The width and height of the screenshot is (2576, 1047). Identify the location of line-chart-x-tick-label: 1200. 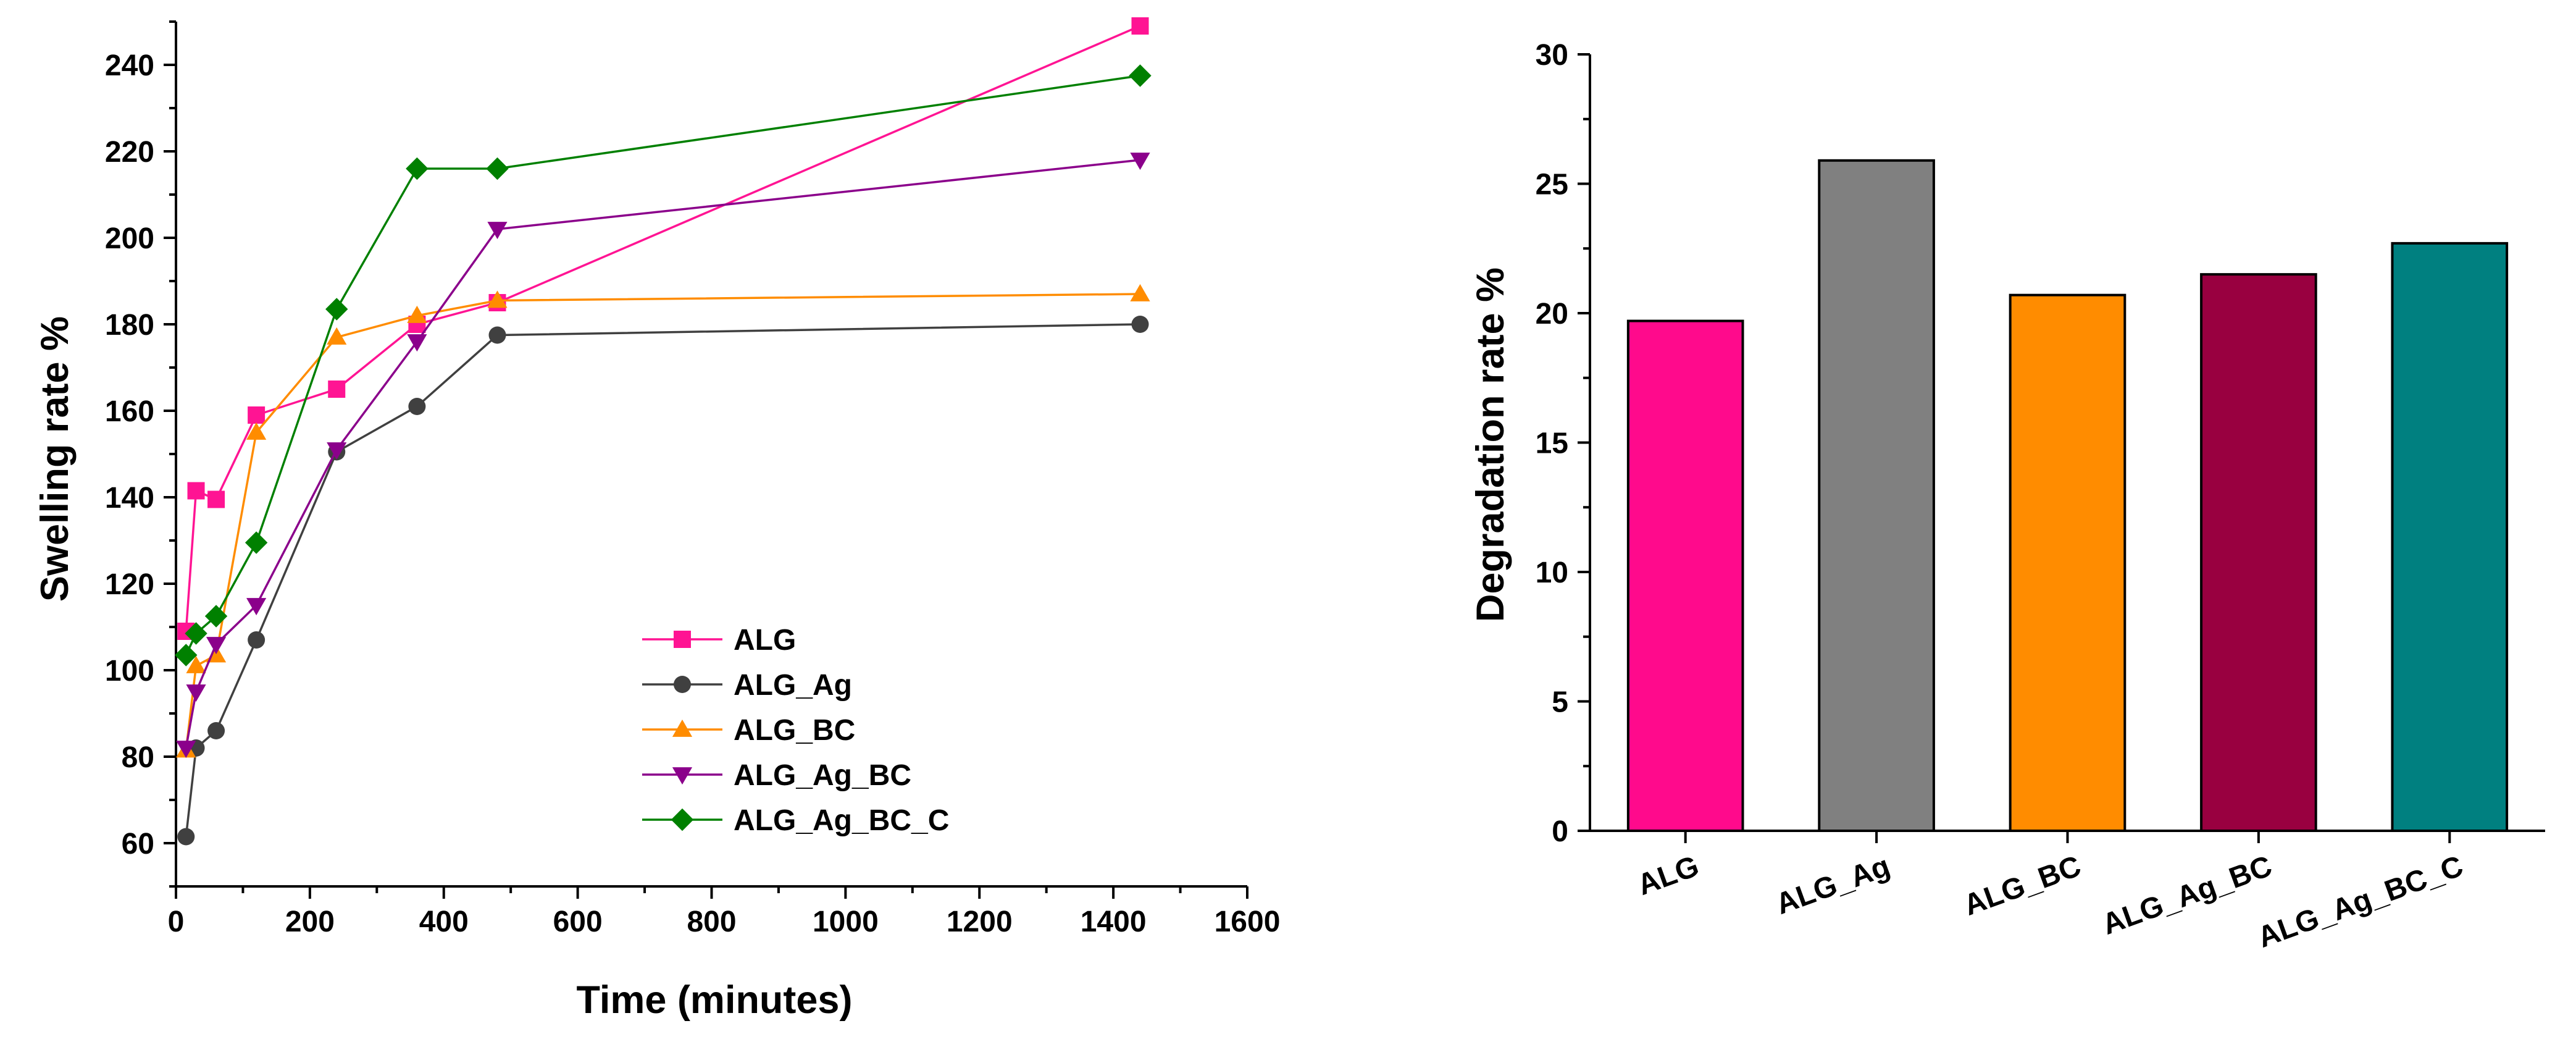
(980, 922).